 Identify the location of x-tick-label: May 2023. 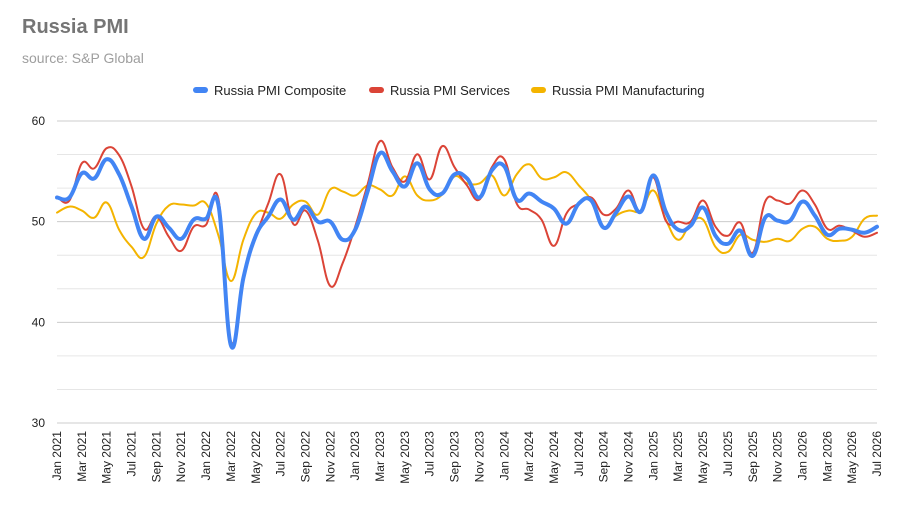
(405, 457).